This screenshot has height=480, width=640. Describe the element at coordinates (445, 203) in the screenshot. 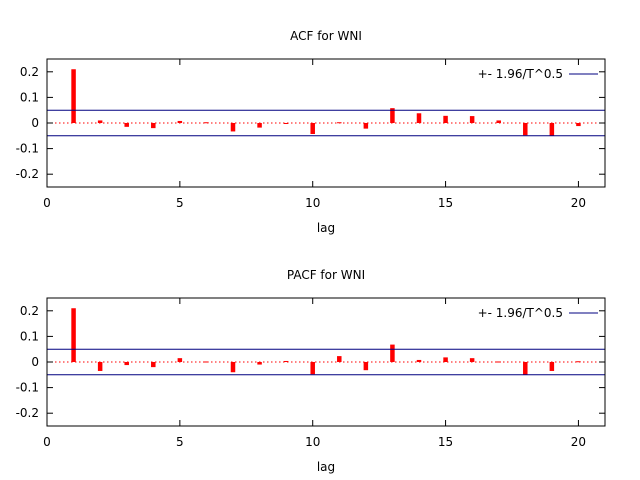

I see `acf-xtick-label: 15` at that location.